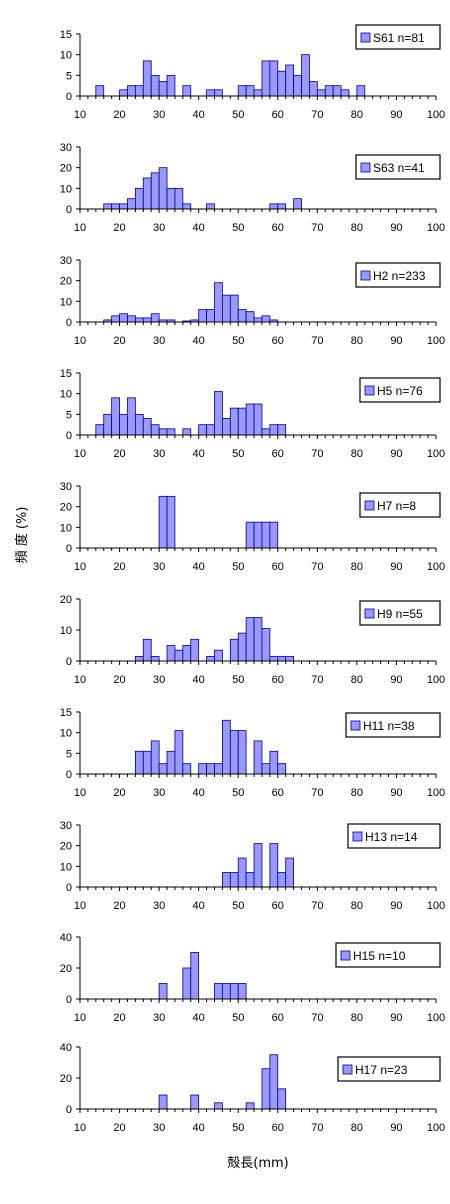  I want to click on y-tick-label: 0, so click(69, 1110).